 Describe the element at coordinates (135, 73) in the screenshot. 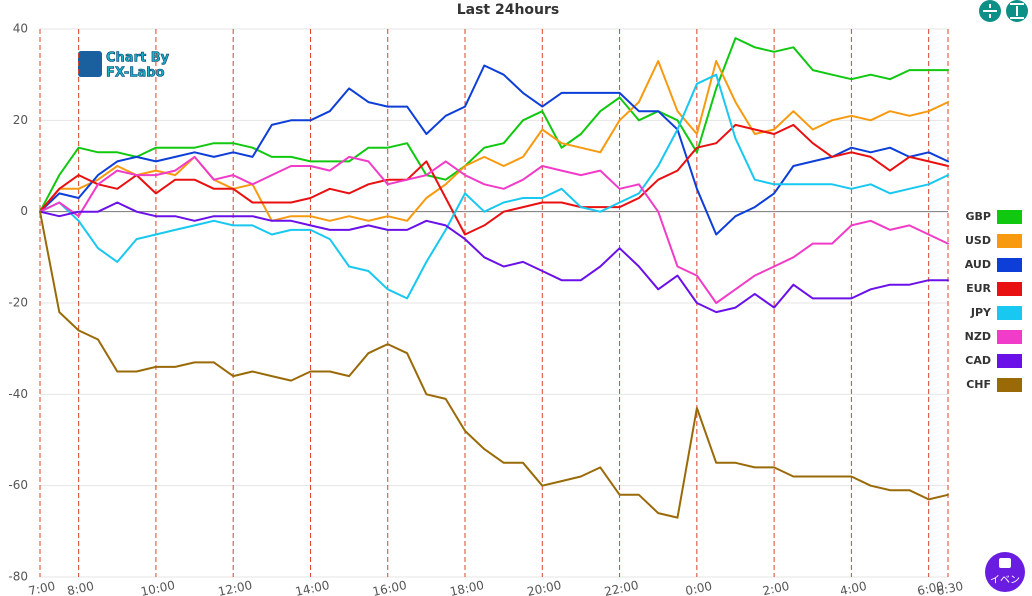

I see `watermark-text: FX-Labo` at that location.